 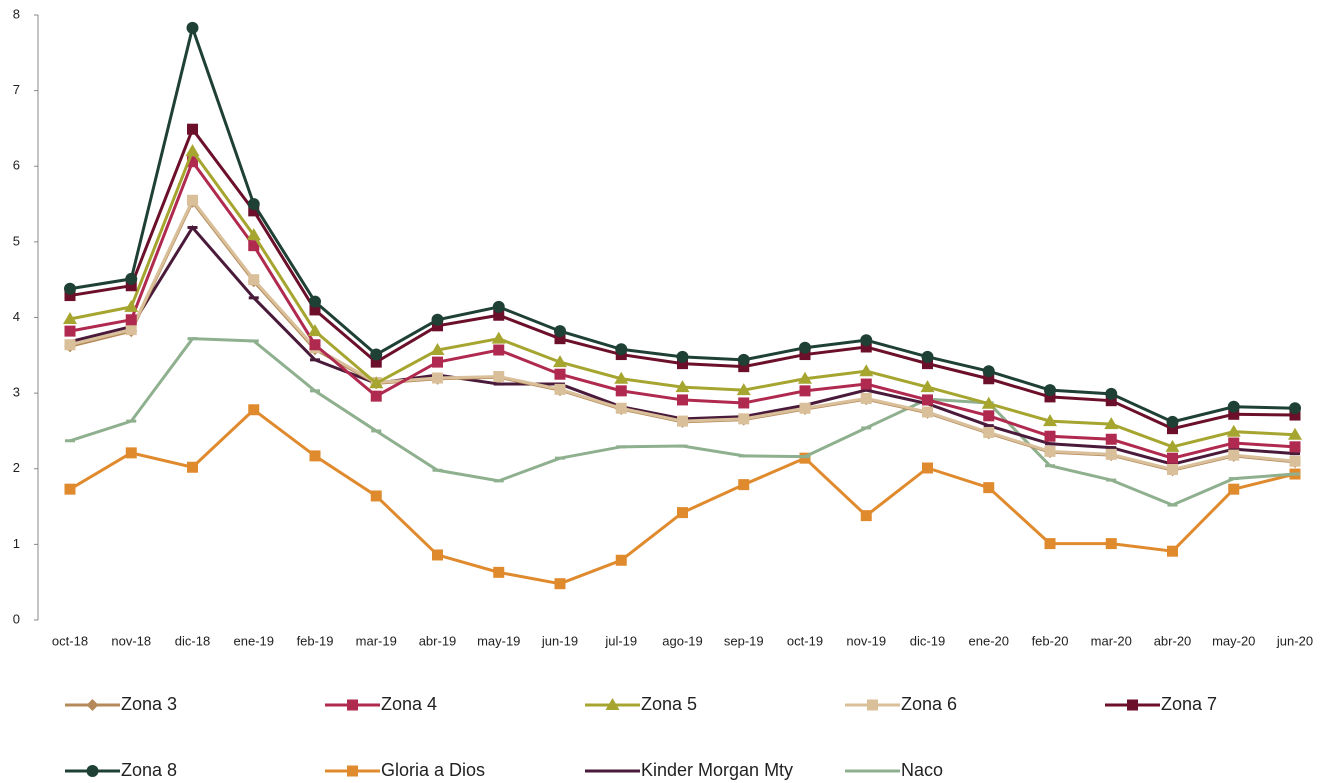 What do you see at coordinates (641, 704) in the screenshot?
I see `legend-item: Zona 5` at bounding box center [641, 704].